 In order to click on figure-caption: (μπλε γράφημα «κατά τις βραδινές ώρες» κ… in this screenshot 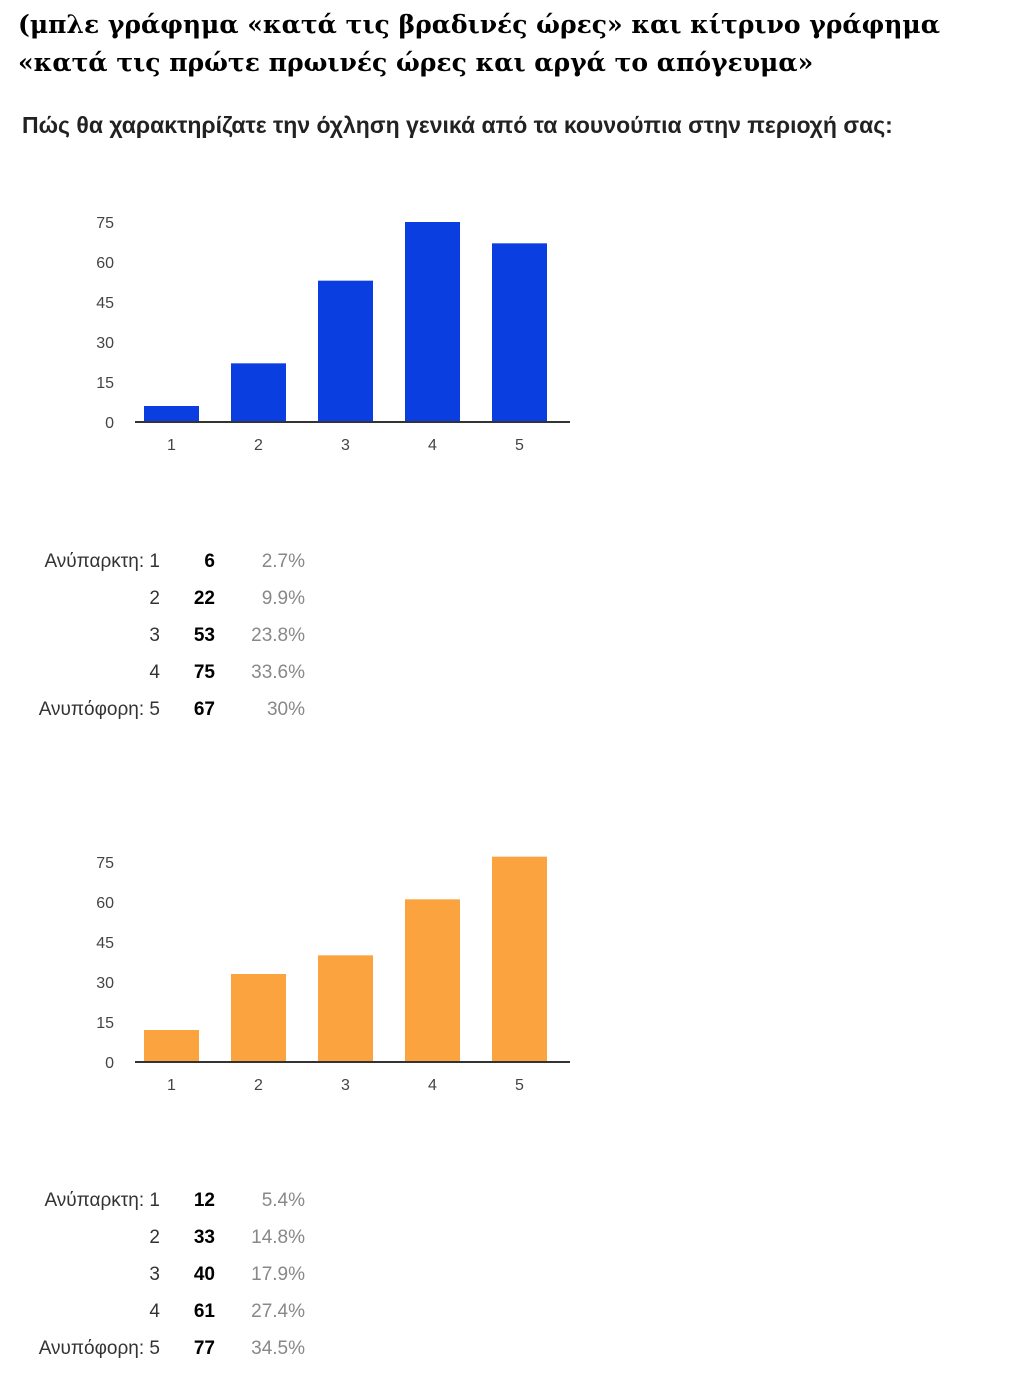, I will do `click(479, 43)`.